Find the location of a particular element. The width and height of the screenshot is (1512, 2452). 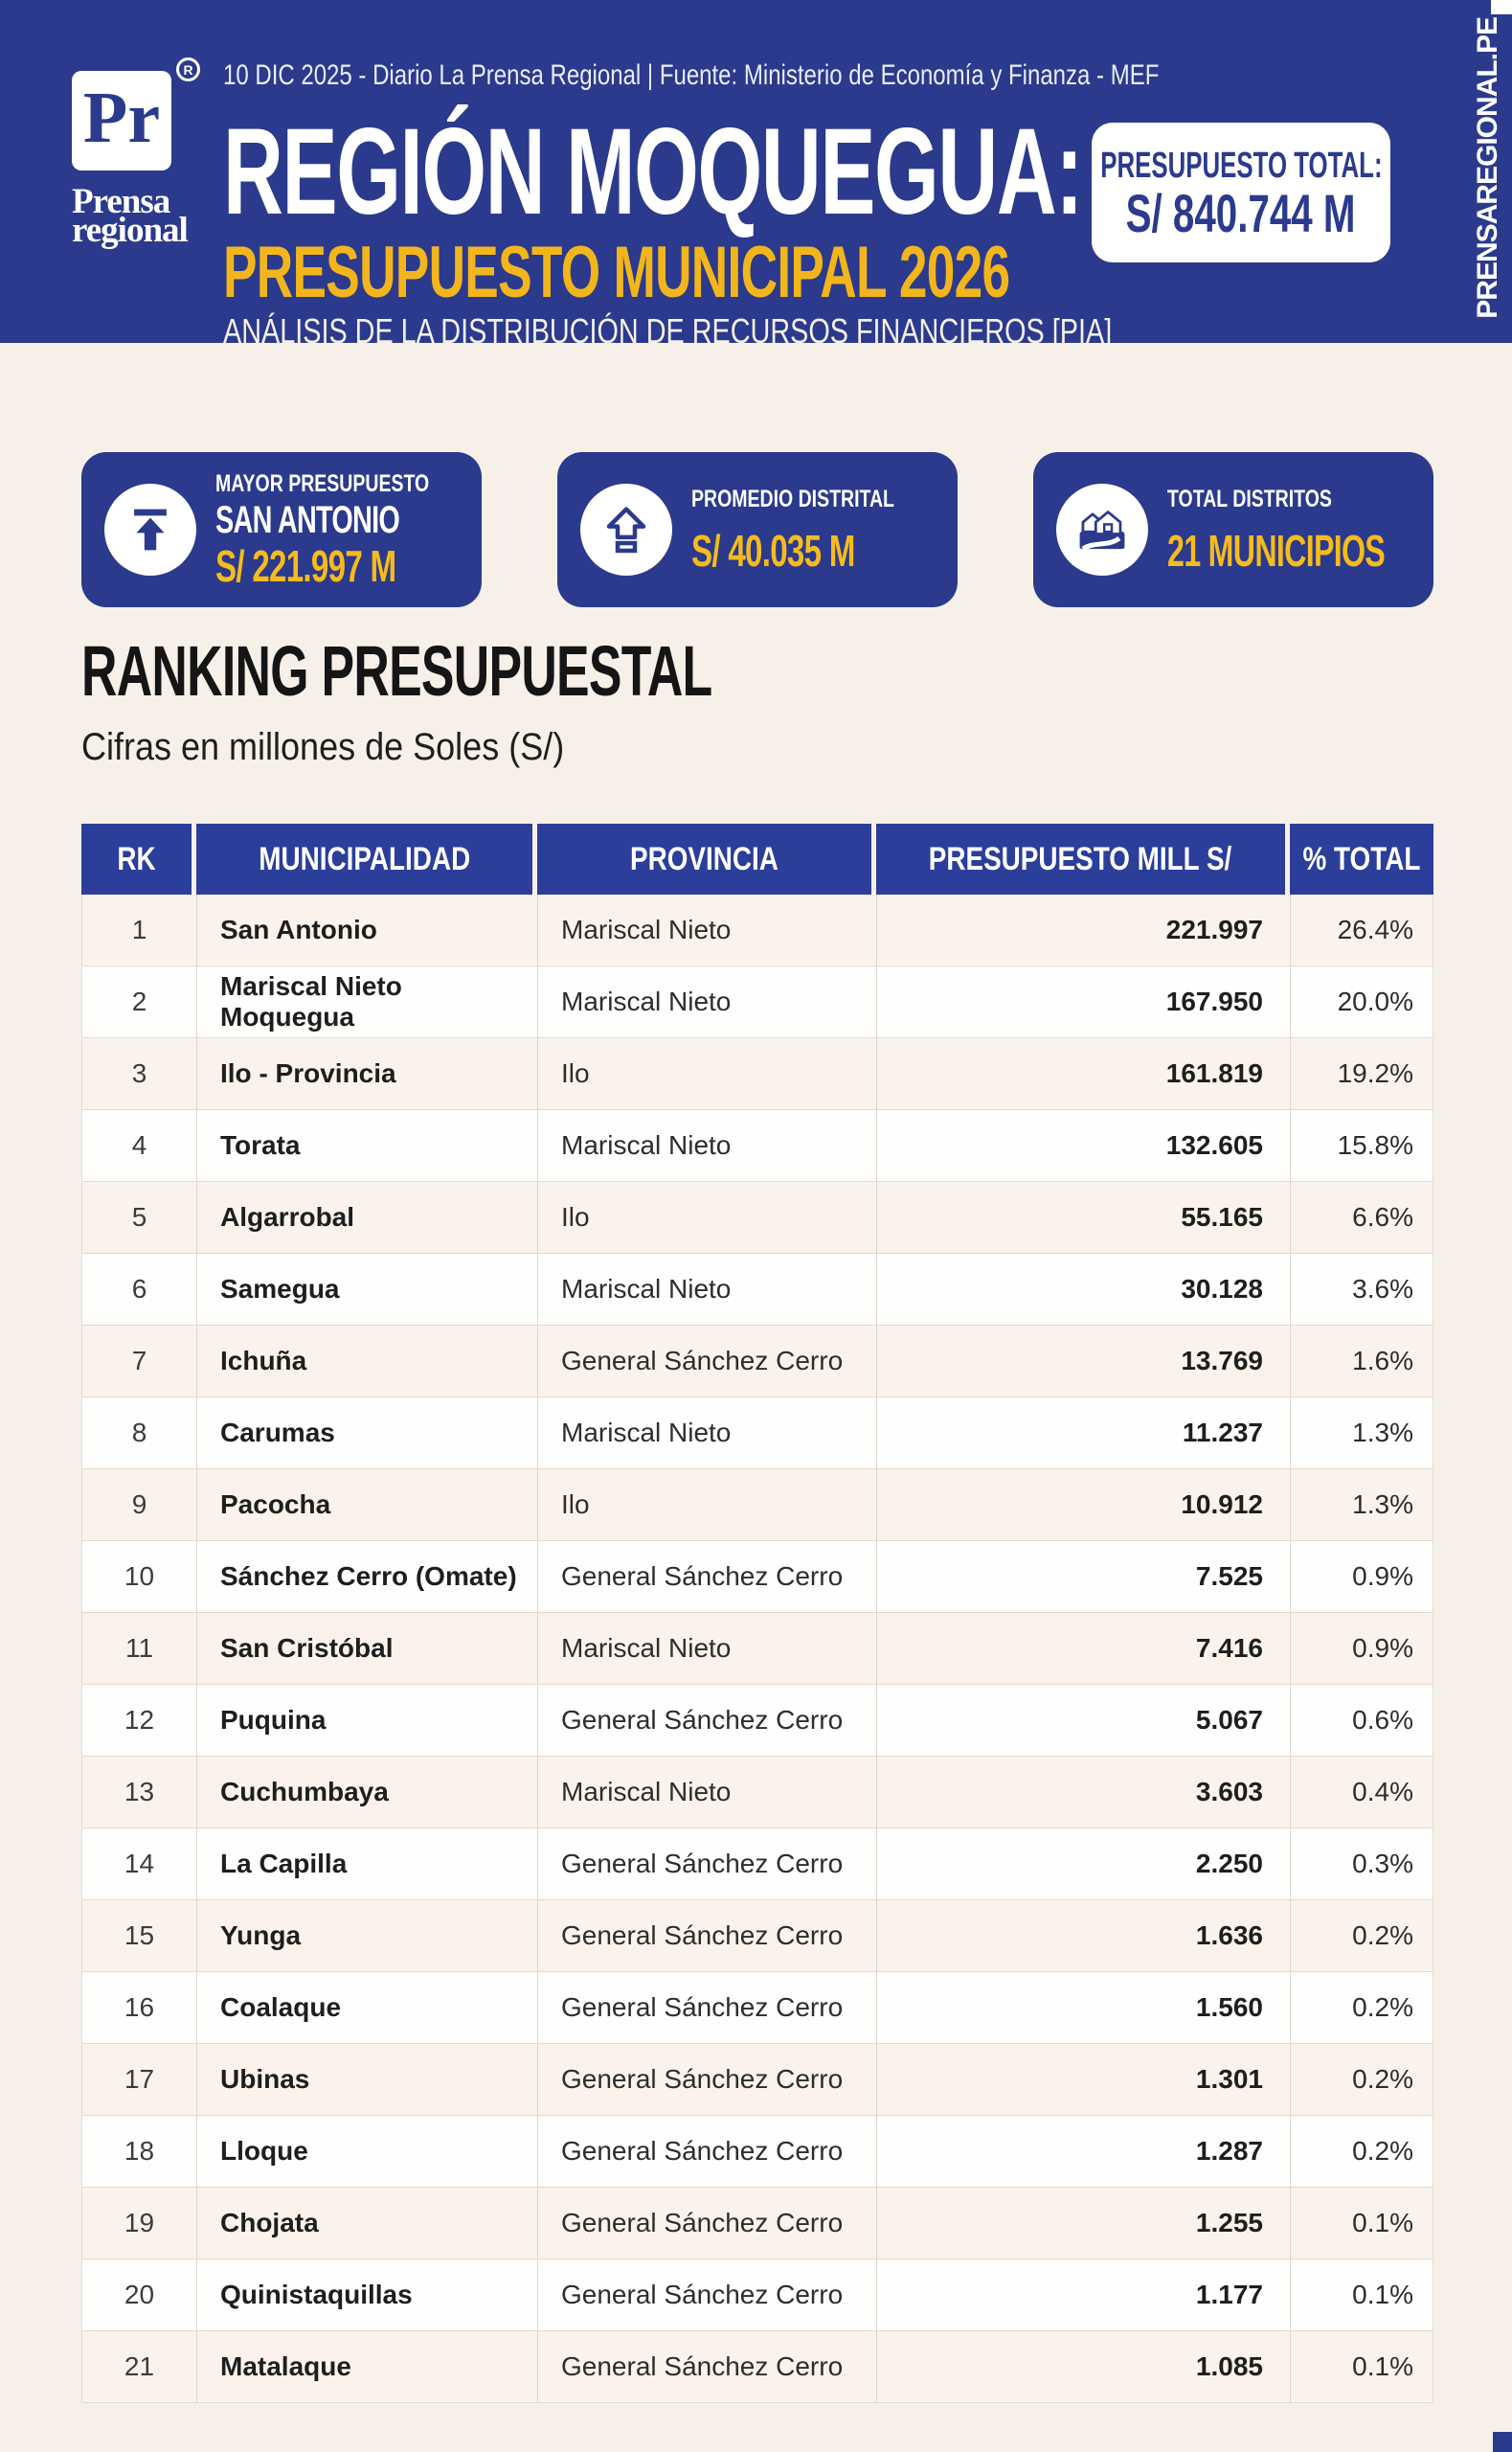

percent-cell: 1.6% is located at coordinates (1382, 1360).